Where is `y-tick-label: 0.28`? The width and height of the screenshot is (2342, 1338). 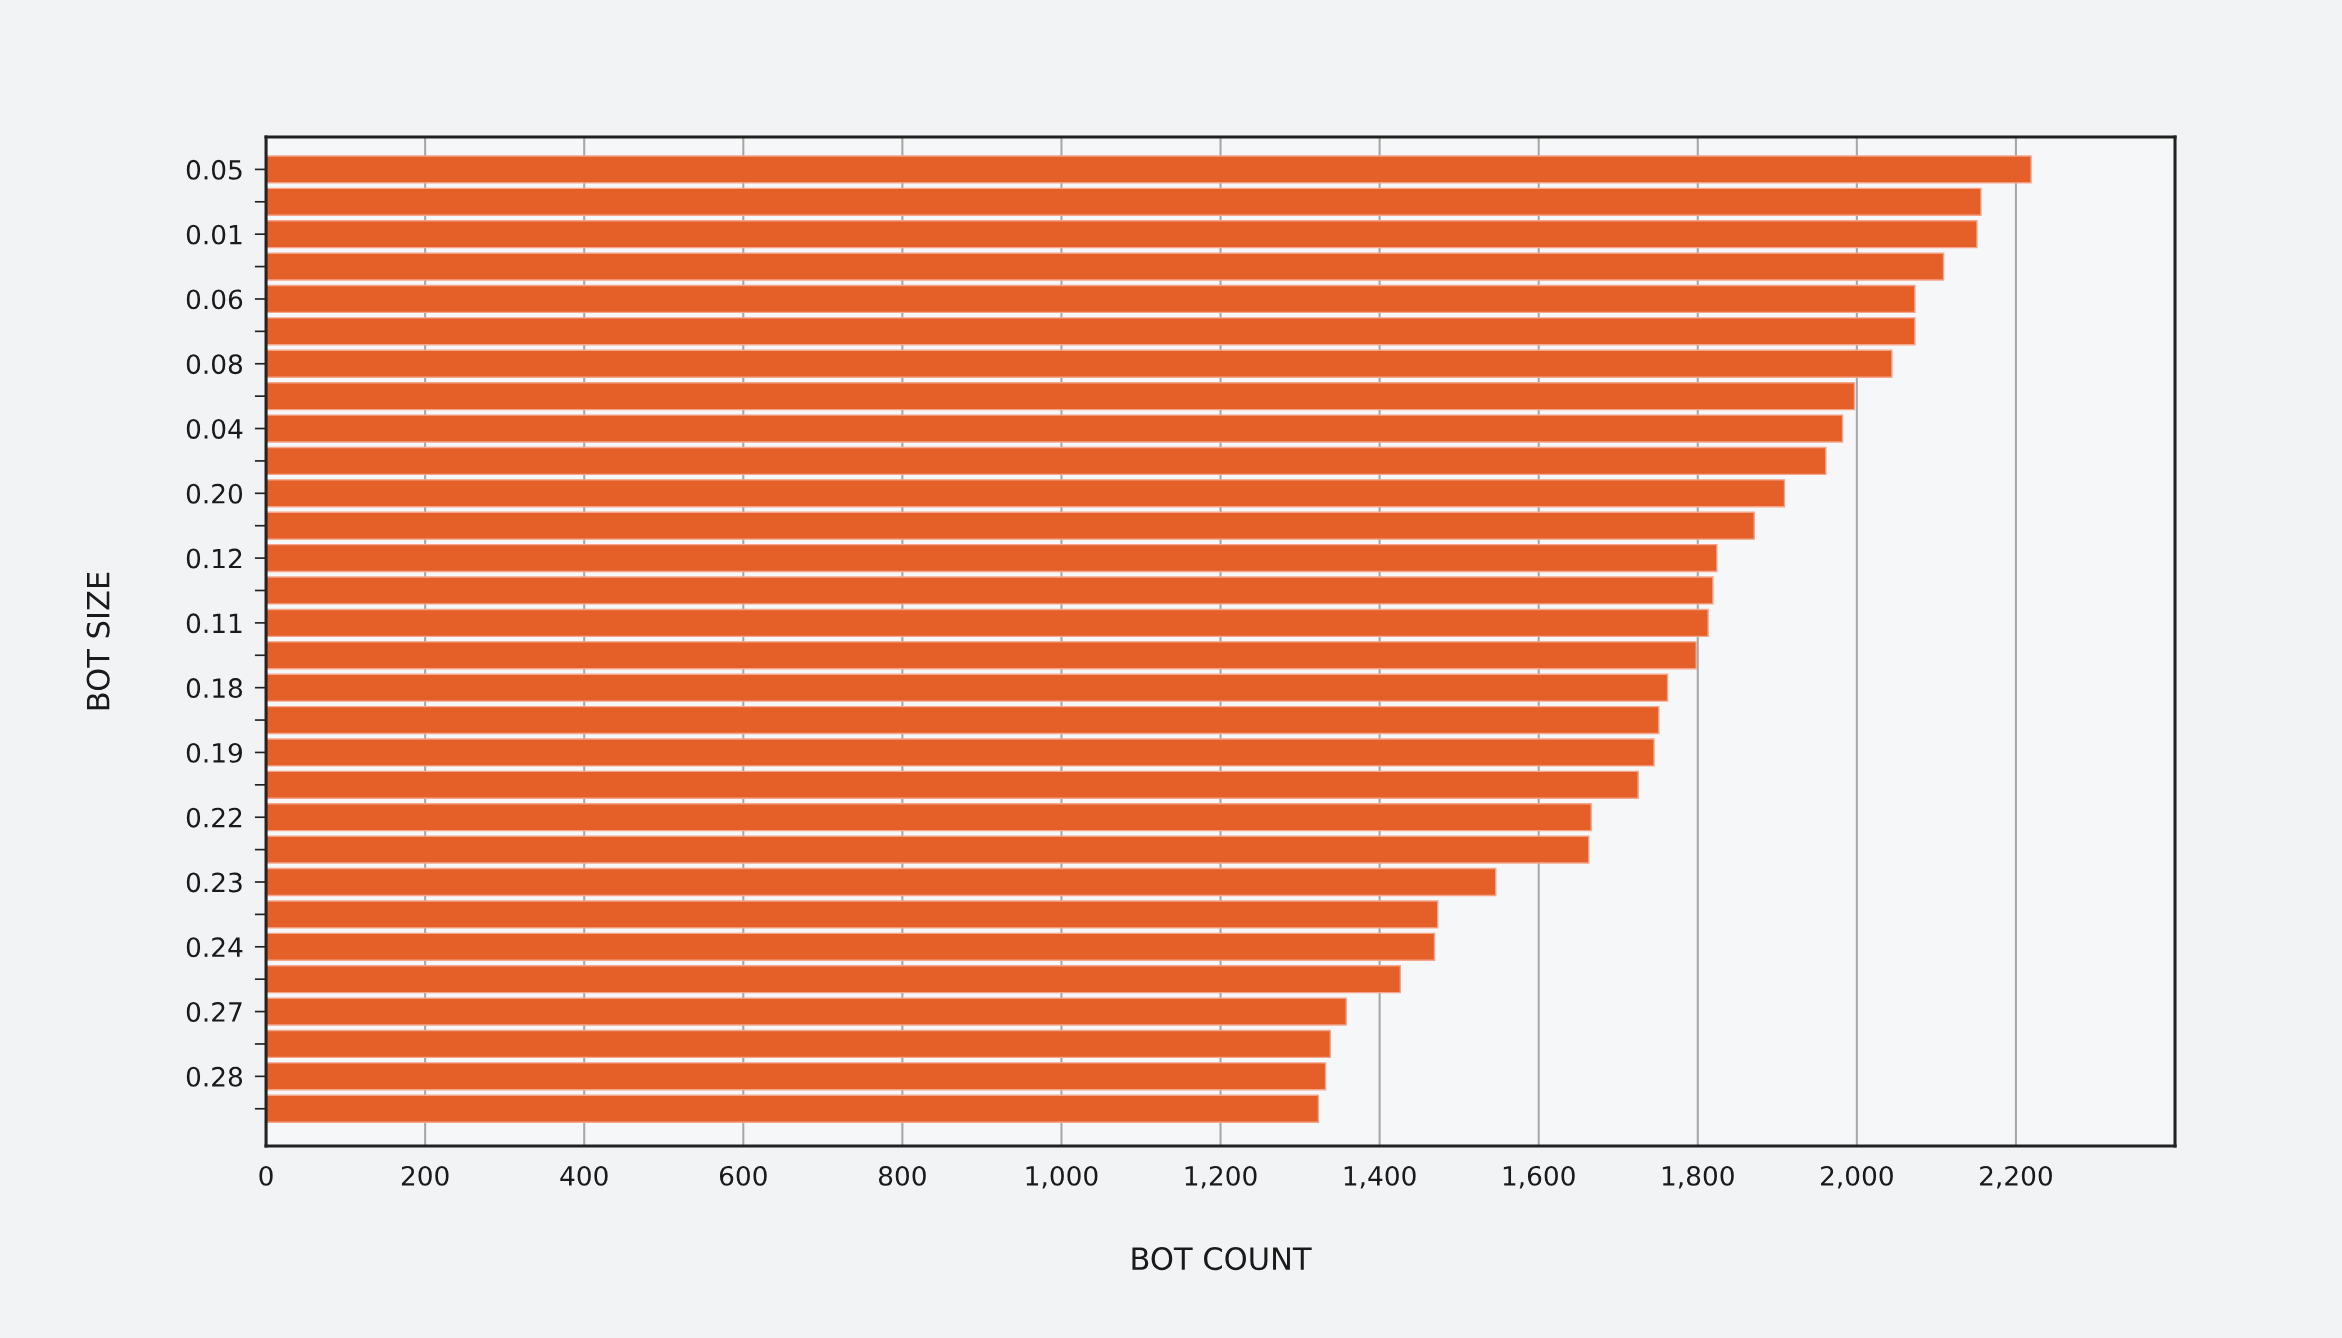
y-tick-label: 0.28 is located at coordinates (214, 1076).